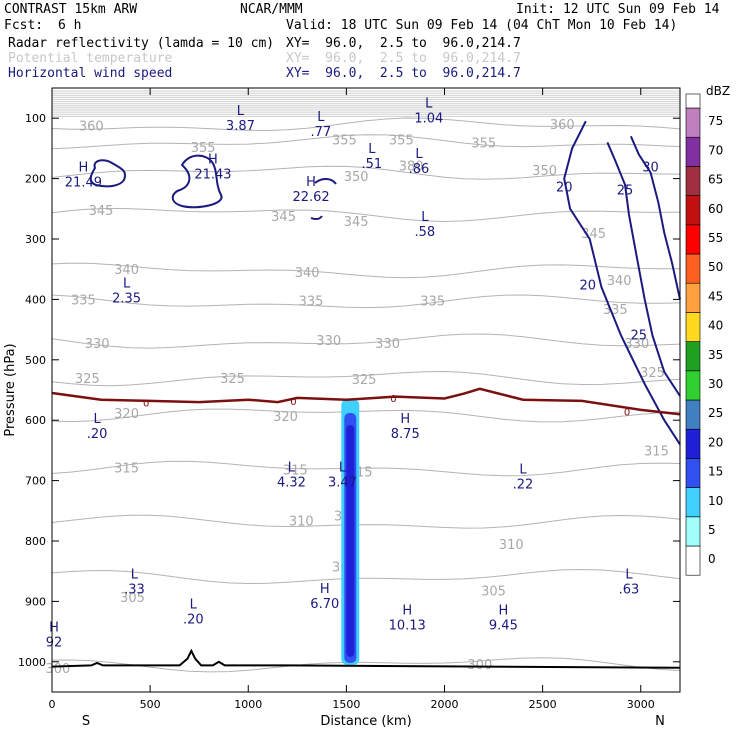 This screenshot has height=740, width=740. Describe the element at coordinates (35, 420) in the screenshot. I see `y-tick-label: 600` at that location.